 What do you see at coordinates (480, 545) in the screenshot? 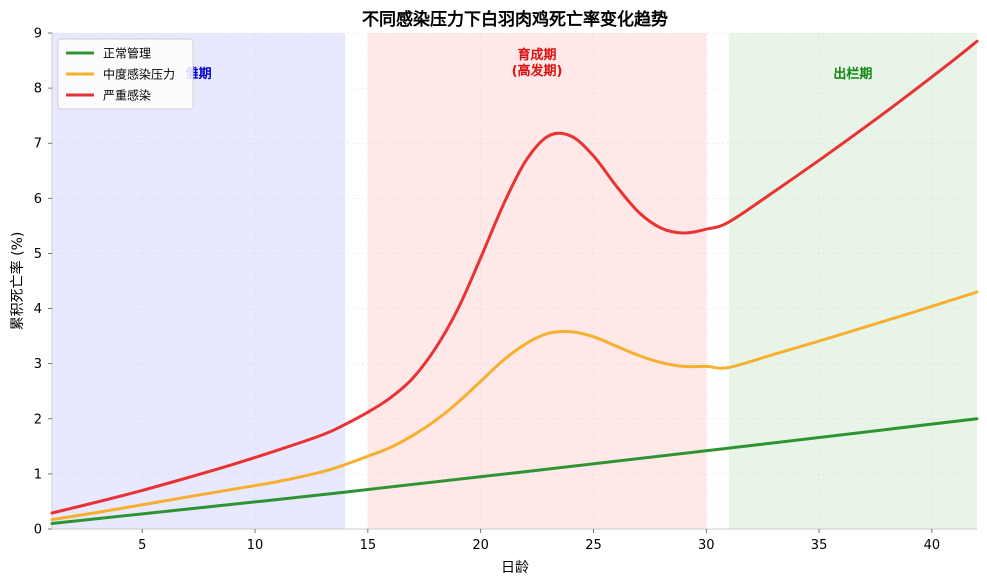
I see `x-tick-label: 20` at bounding box center [480, 545].